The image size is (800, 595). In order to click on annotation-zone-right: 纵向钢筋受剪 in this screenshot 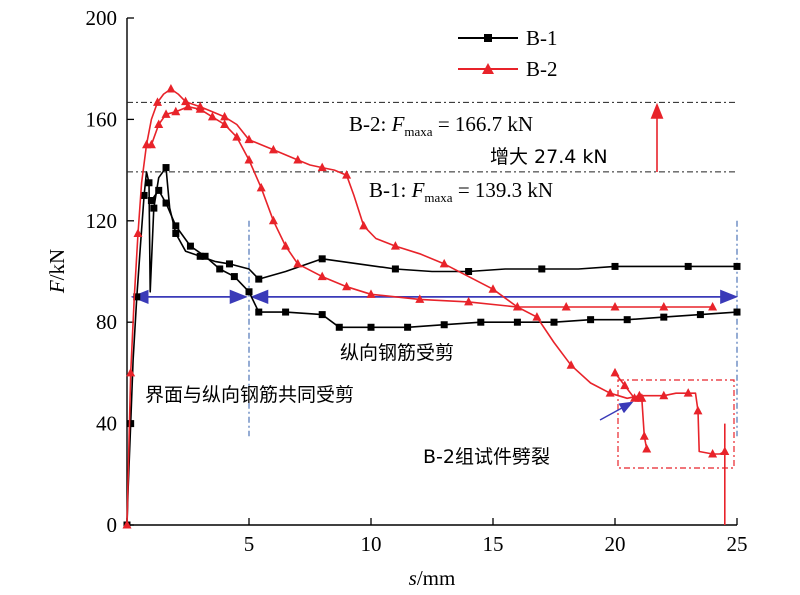, I will do `click(397, 353)`.